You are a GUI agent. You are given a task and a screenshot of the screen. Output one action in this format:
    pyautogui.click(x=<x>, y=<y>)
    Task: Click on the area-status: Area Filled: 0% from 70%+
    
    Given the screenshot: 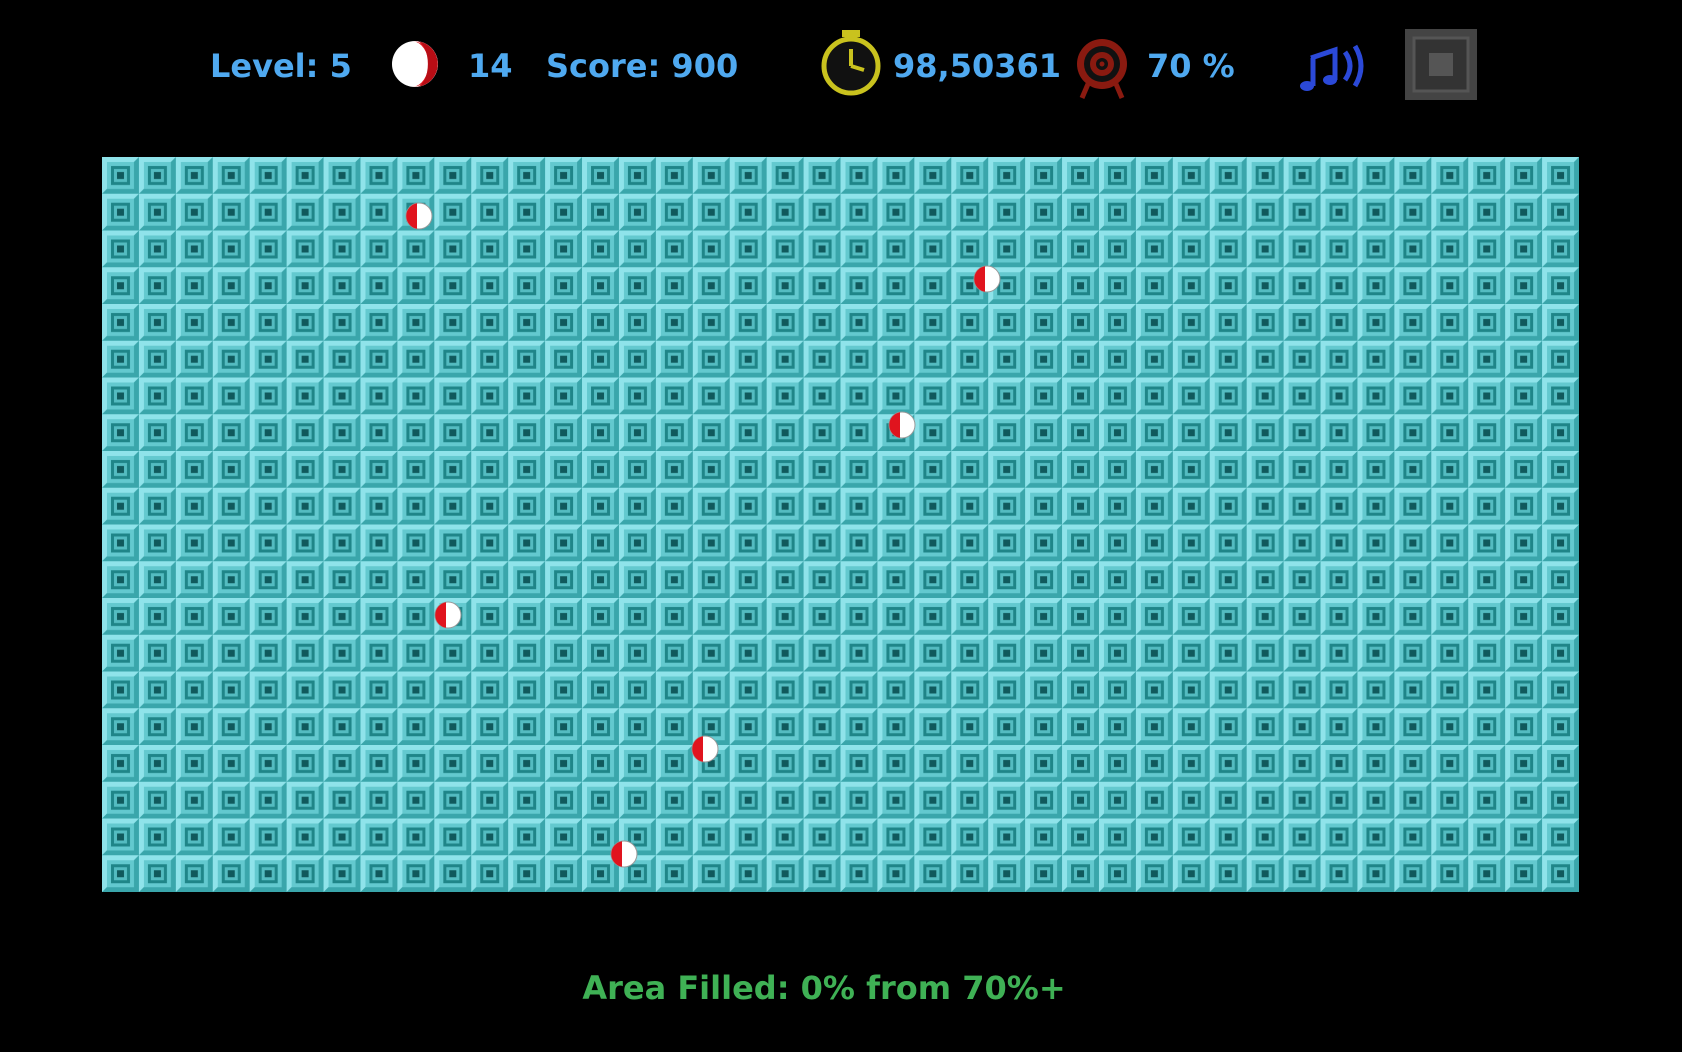 What is the action you would take?
    pyautogui.click(x=823, y=988)
    